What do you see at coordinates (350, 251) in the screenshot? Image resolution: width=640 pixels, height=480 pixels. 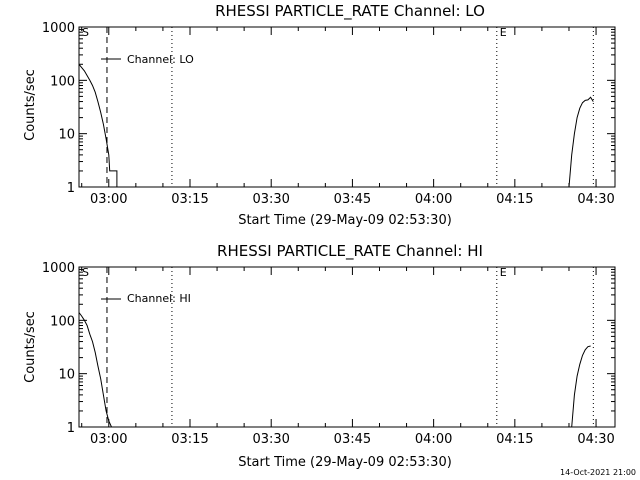 I see `chart-title: RHESSI PARTICLE_RATE Channel: HI` at bounding box center [350, 251].